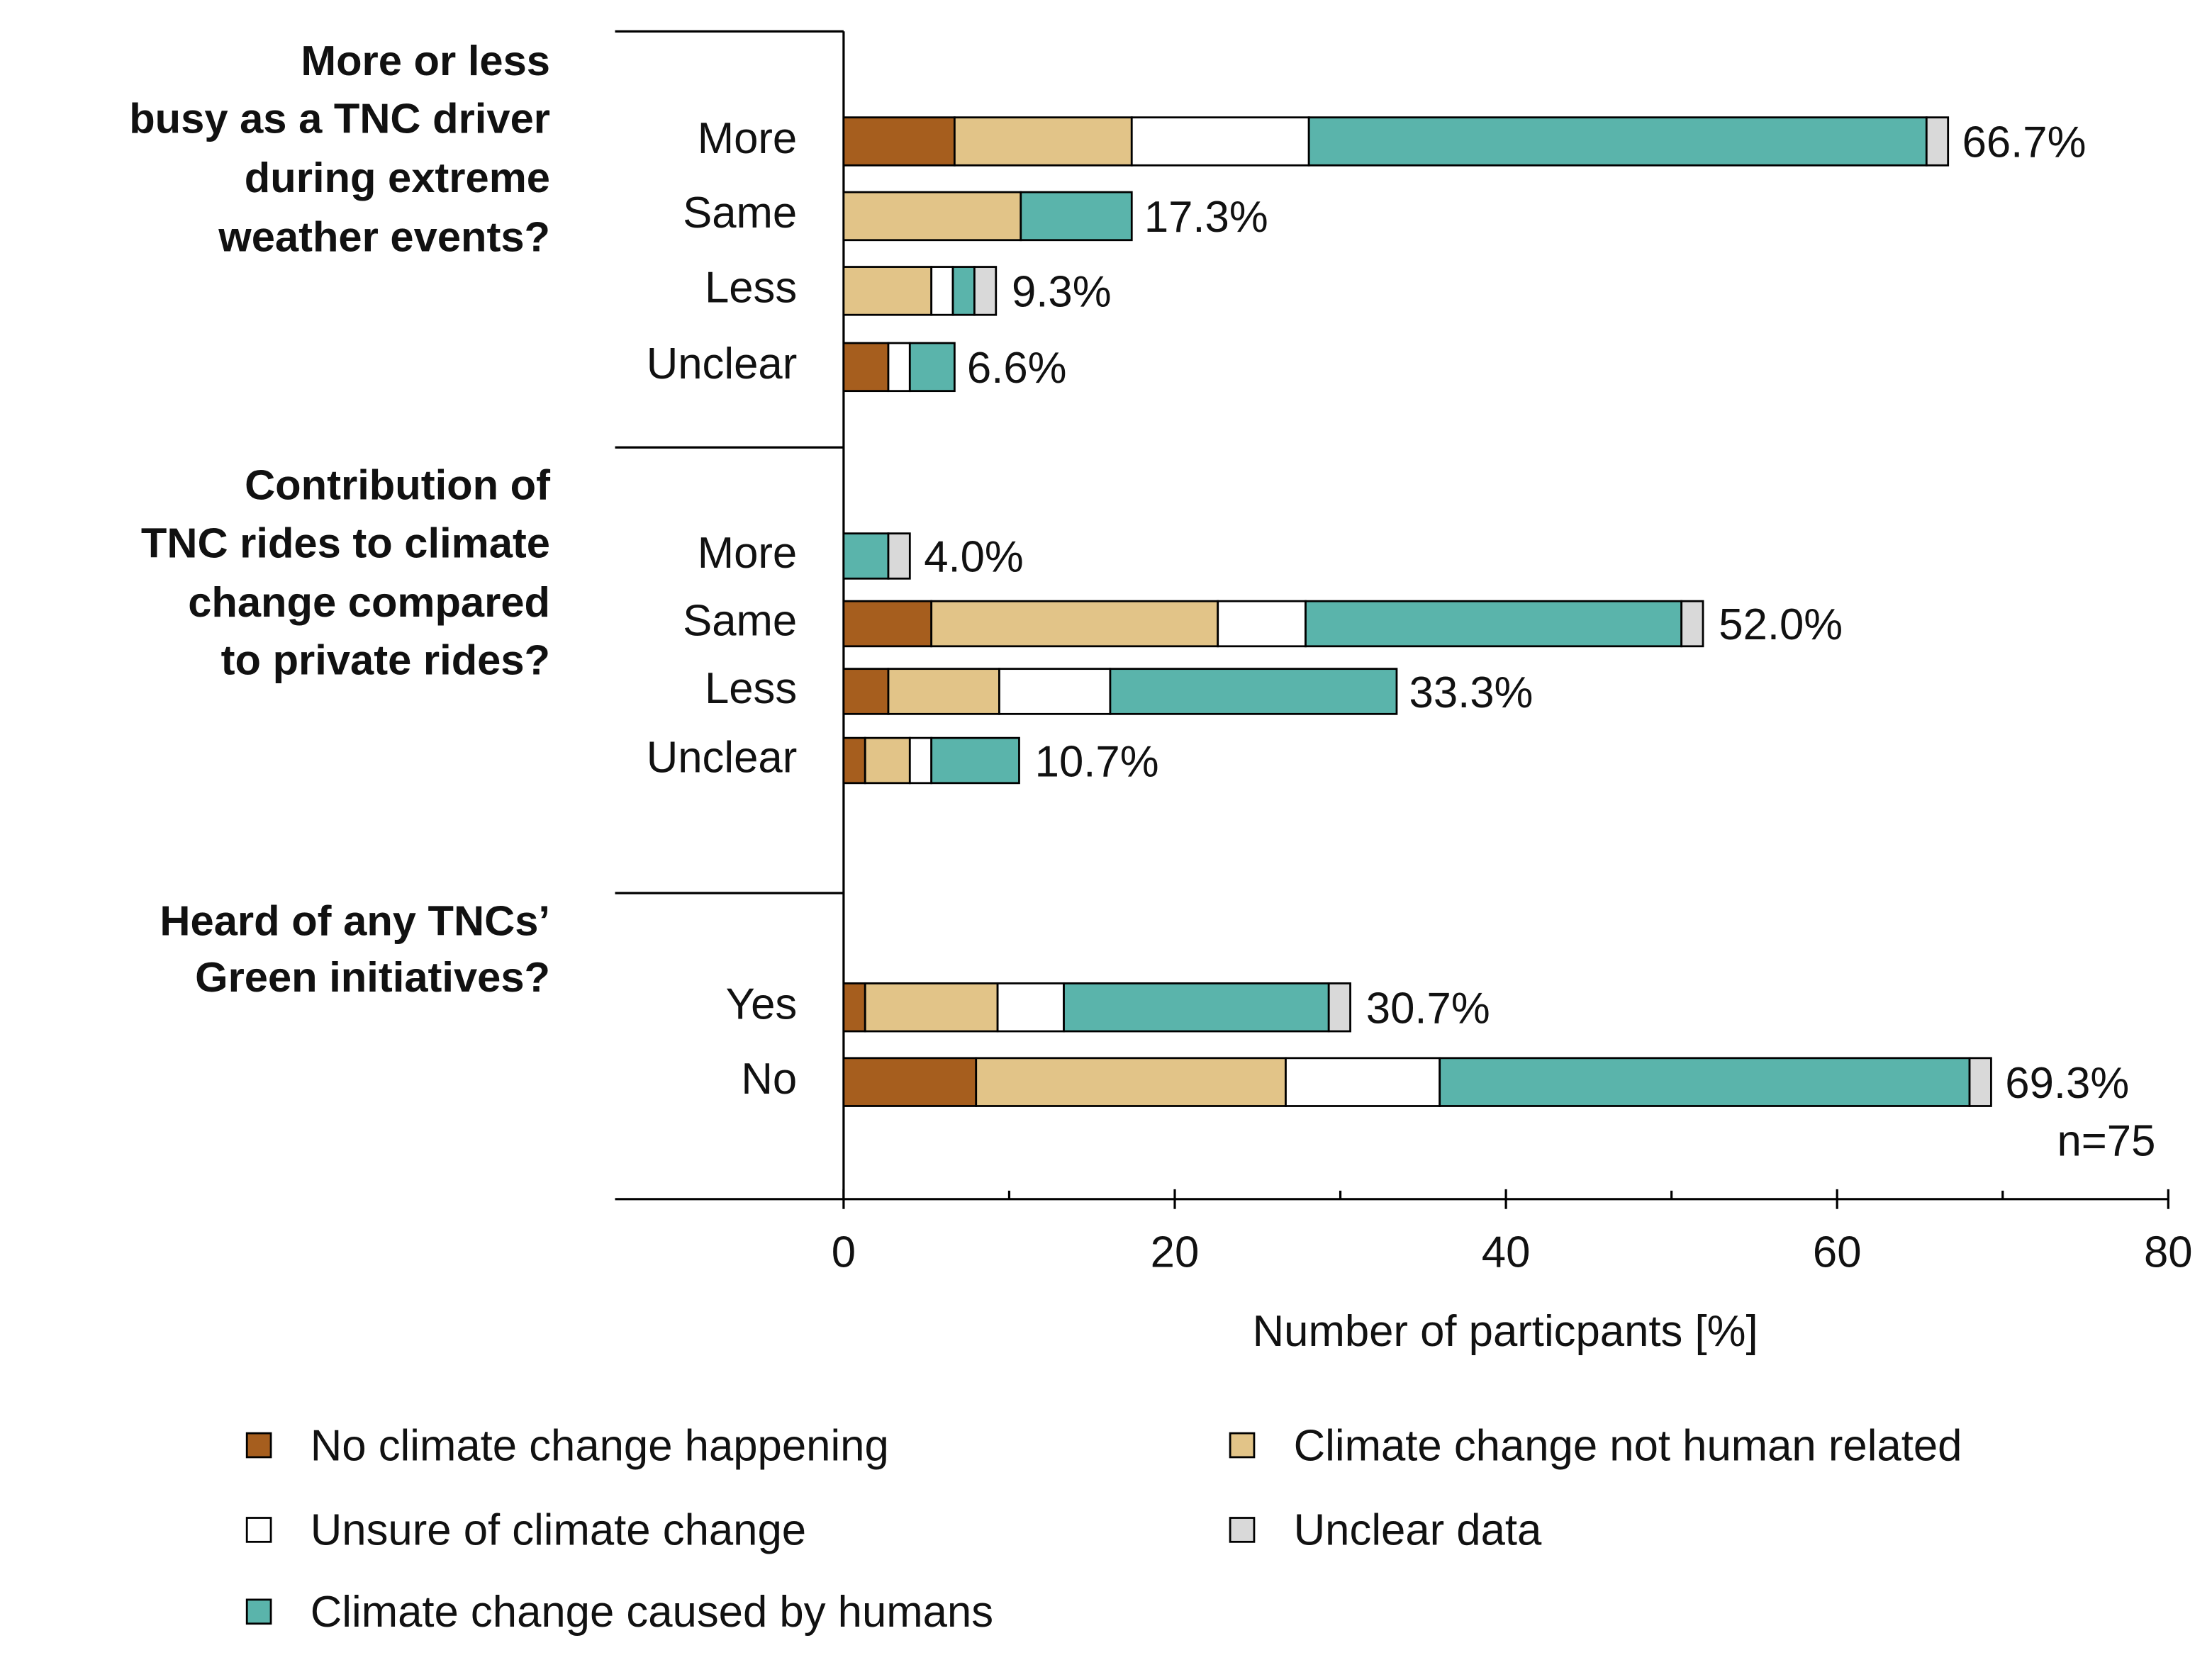 This screenshot has width=2212, height=1655. Describe the element at coordinates (1062, 292) in the screenshot. I see `total-label: 9.3%` at that location.